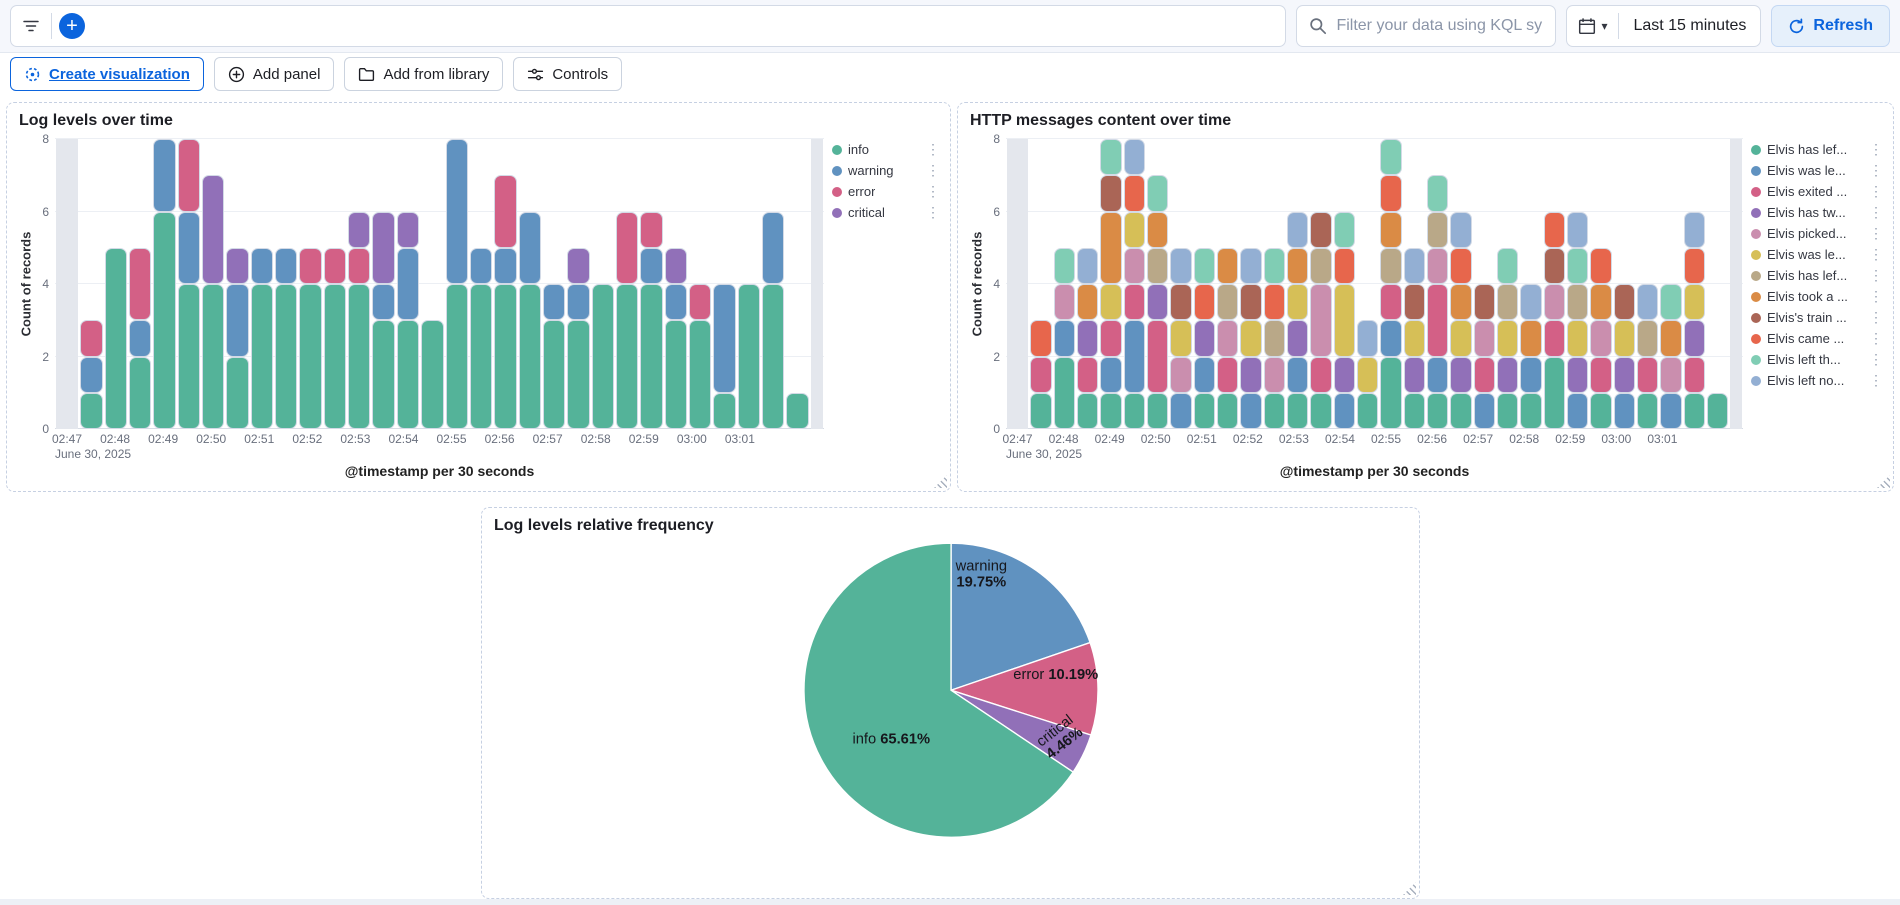  What do you see at coordinates (96, 120) in the screenshot?
I see `panel-title: Log levels over time` at bounding box center [96, 120].